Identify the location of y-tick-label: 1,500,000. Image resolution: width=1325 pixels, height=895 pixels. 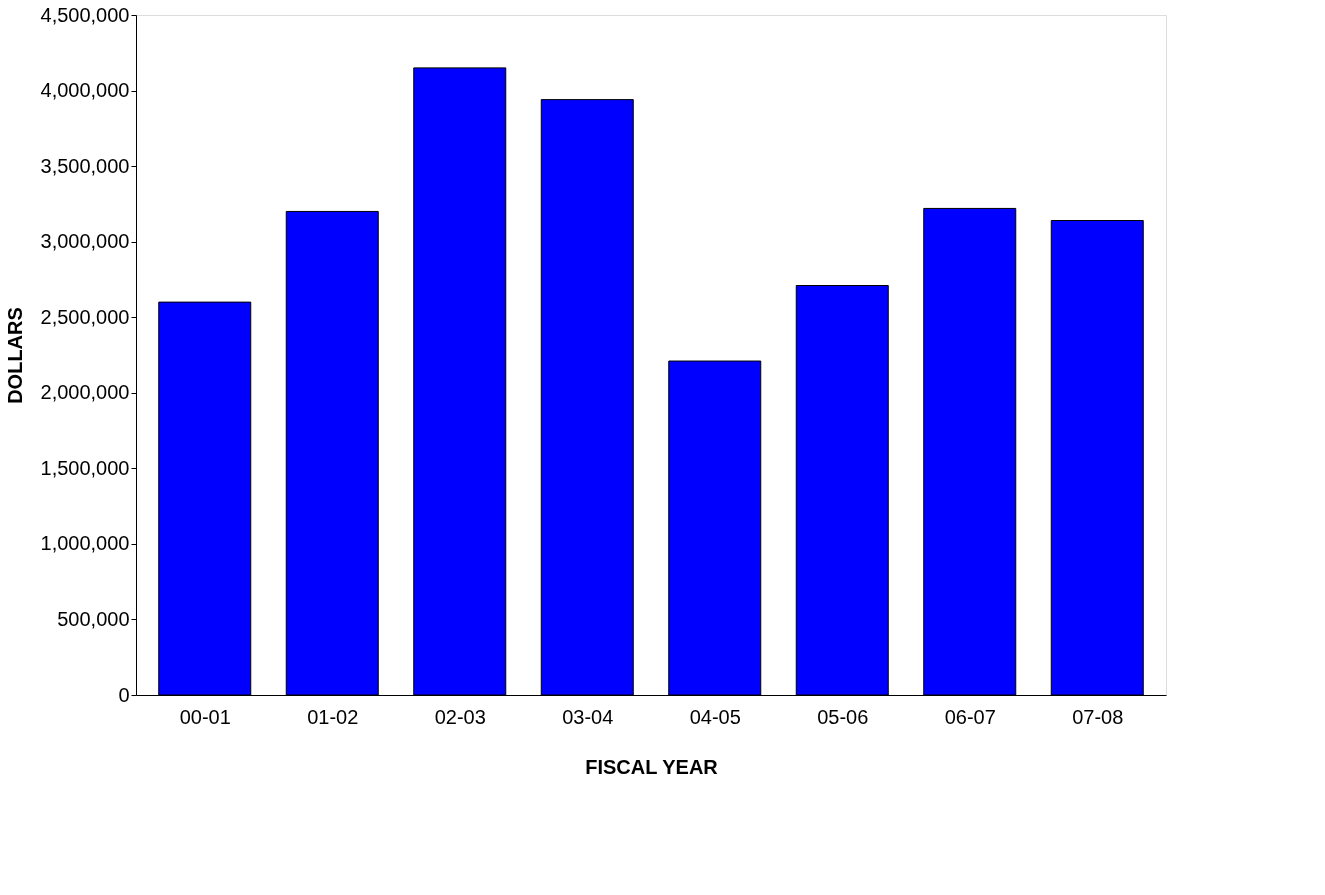
(85, 467).